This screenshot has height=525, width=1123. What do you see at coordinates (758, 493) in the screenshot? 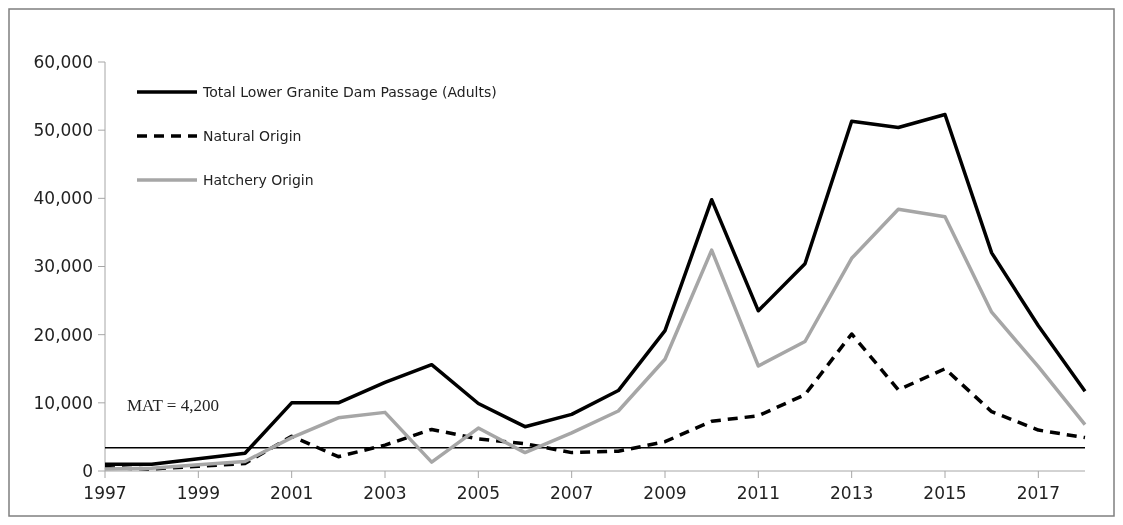
I see `x-tick-label: 2011` at bounding box center [758, 493].